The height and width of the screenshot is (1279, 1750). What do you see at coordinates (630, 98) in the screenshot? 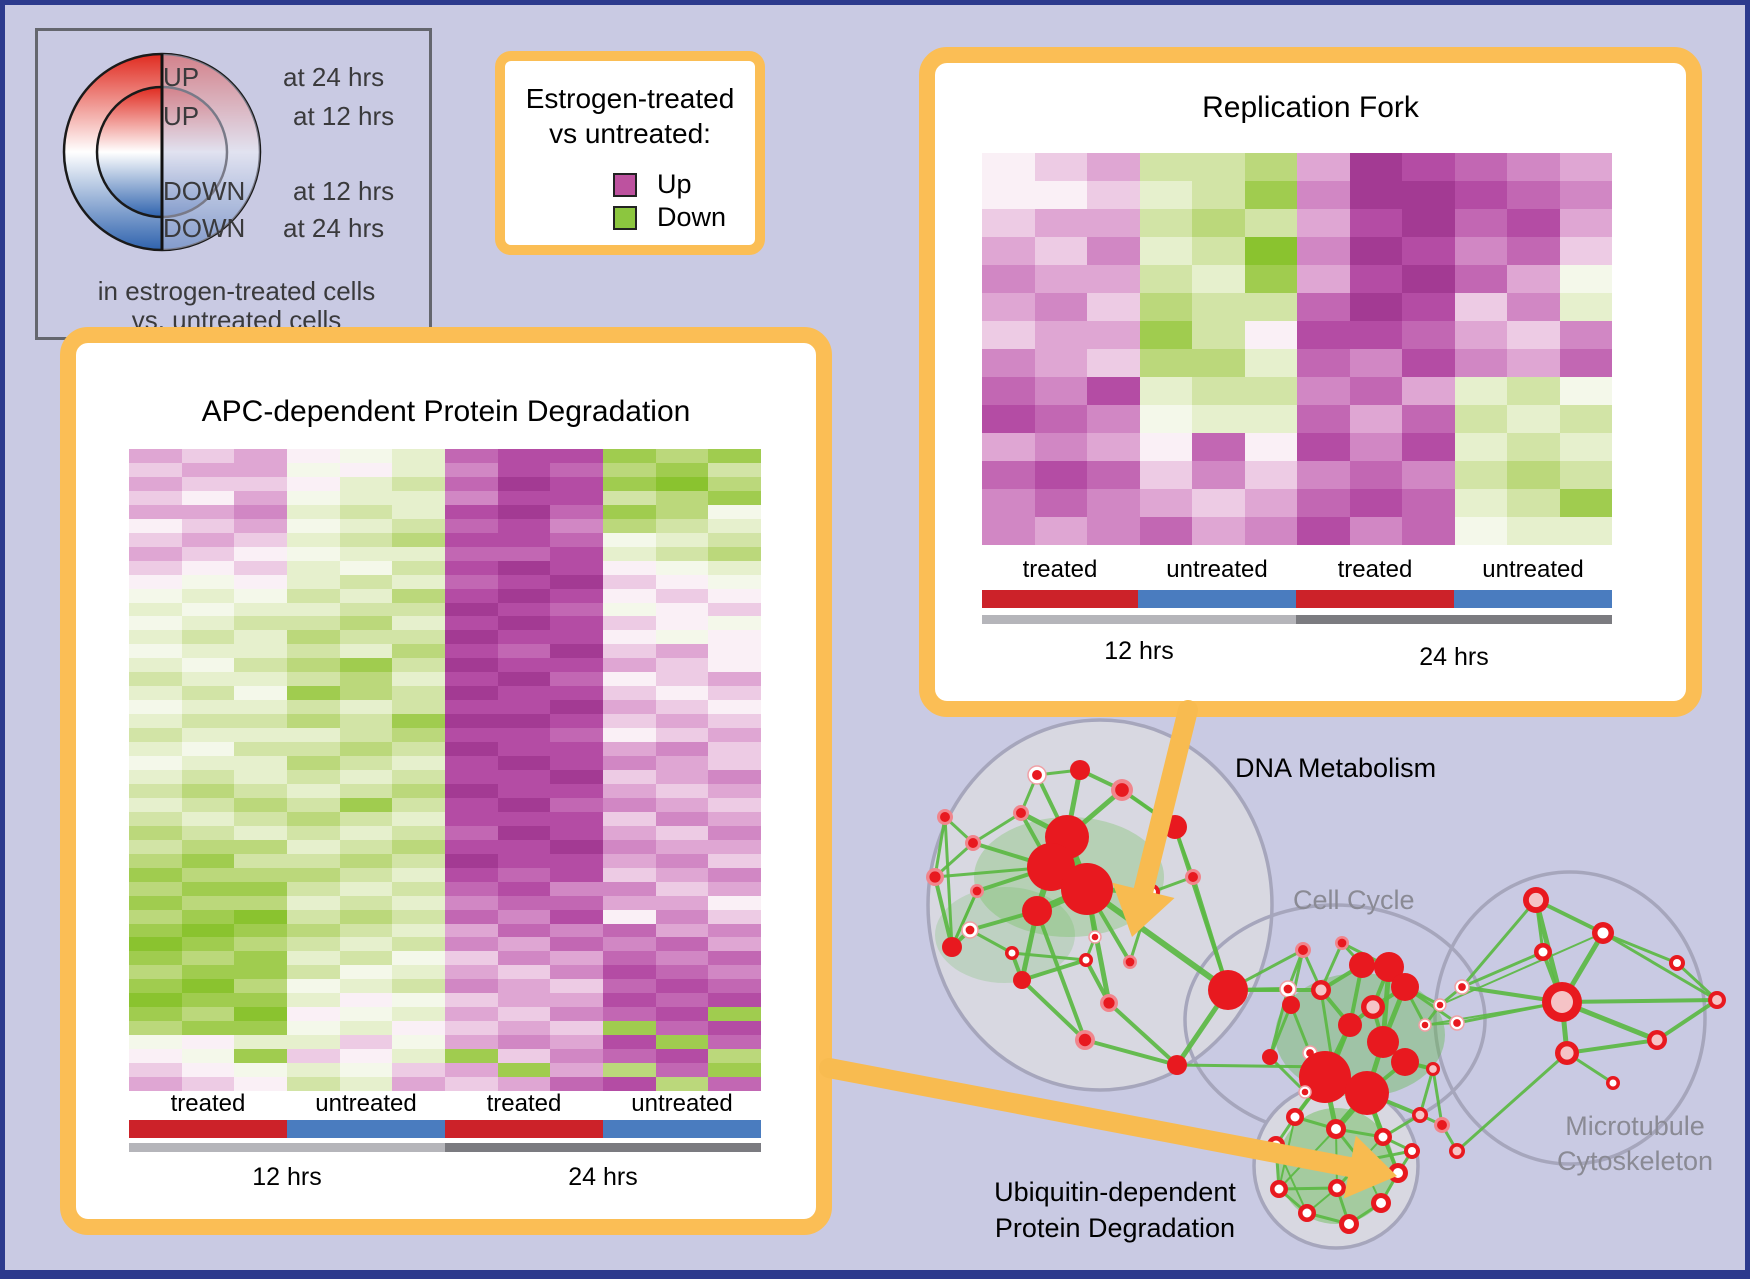
I see `color-legend-title-line1: Estrogen-treated` at bounding box center [630, 98].